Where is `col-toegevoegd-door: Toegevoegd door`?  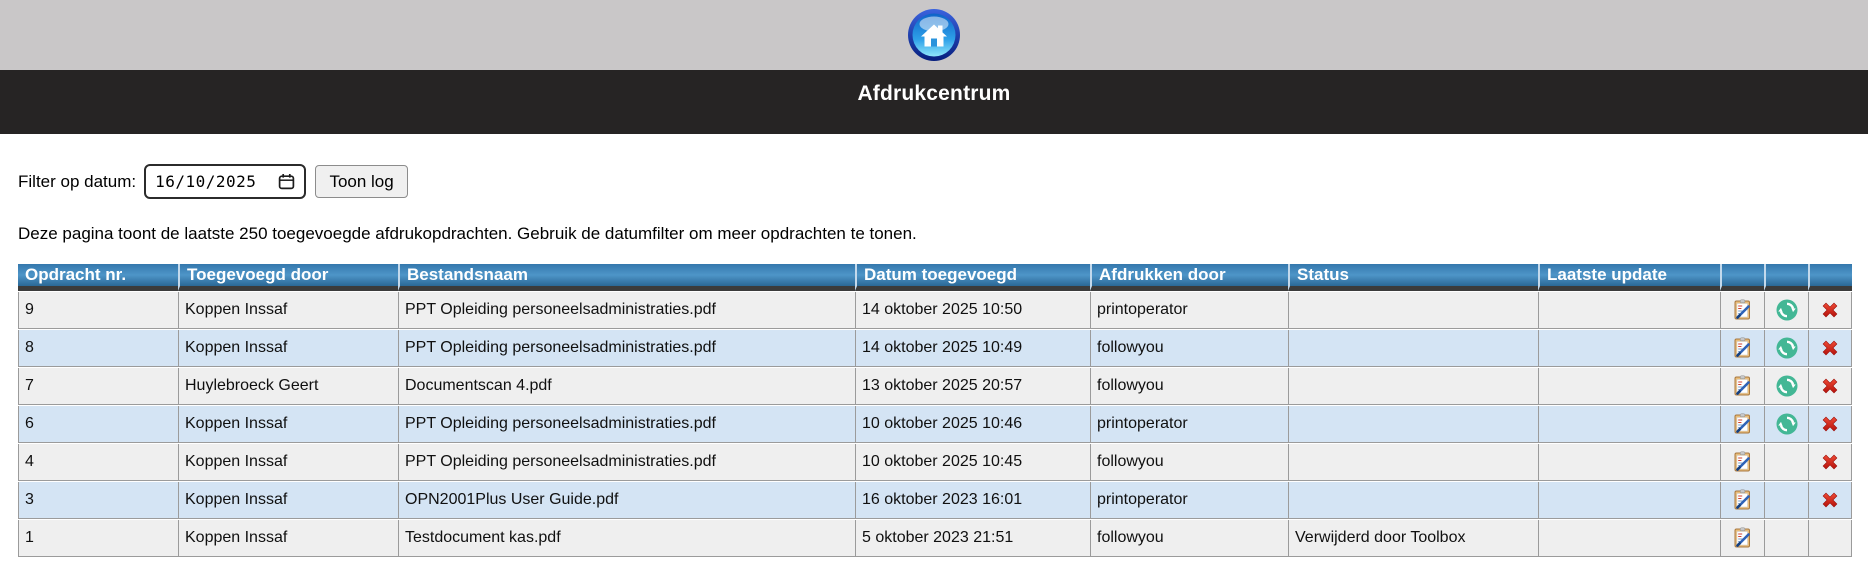 col-toegevoegd-door: Toegevoegd door is located at coordinates (288, 277).